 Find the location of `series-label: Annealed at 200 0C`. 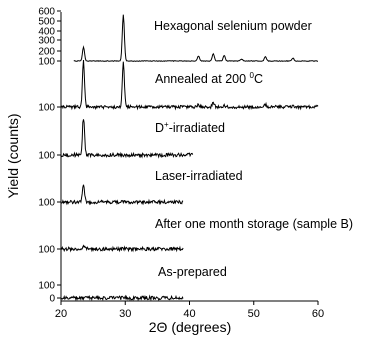

series-label: Annealed at 200 0C is located at coordinates (209, 78).